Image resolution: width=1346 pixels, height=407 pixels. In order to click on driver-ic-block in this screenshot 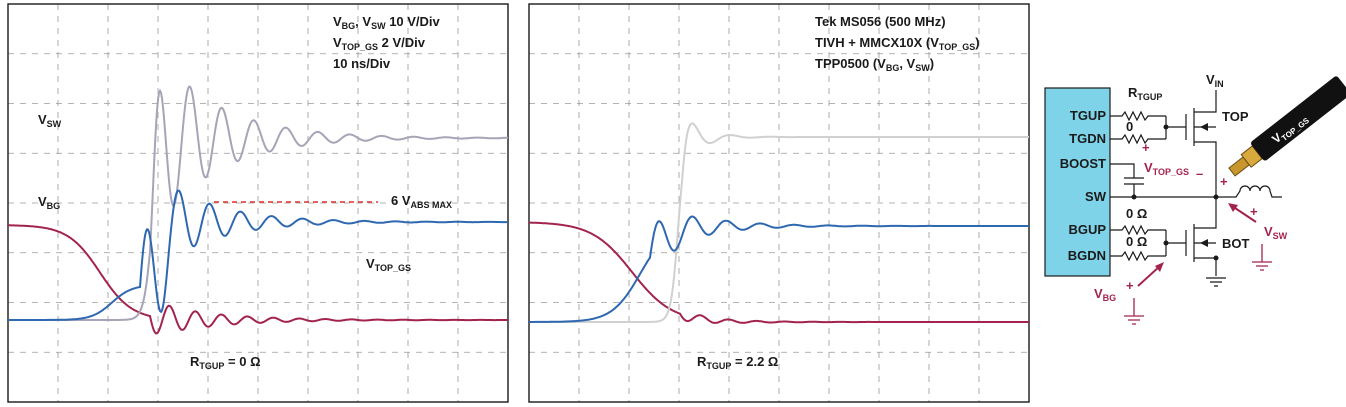, I will do `click(1077, 182)`.